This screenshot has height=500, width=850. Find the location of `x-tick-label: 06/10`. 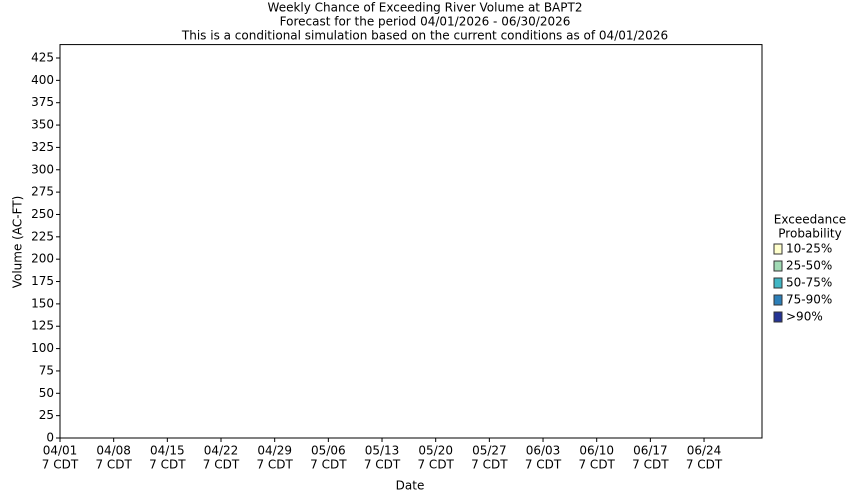

x-tick-label: 06/10 is located at coordinates (596, 451).